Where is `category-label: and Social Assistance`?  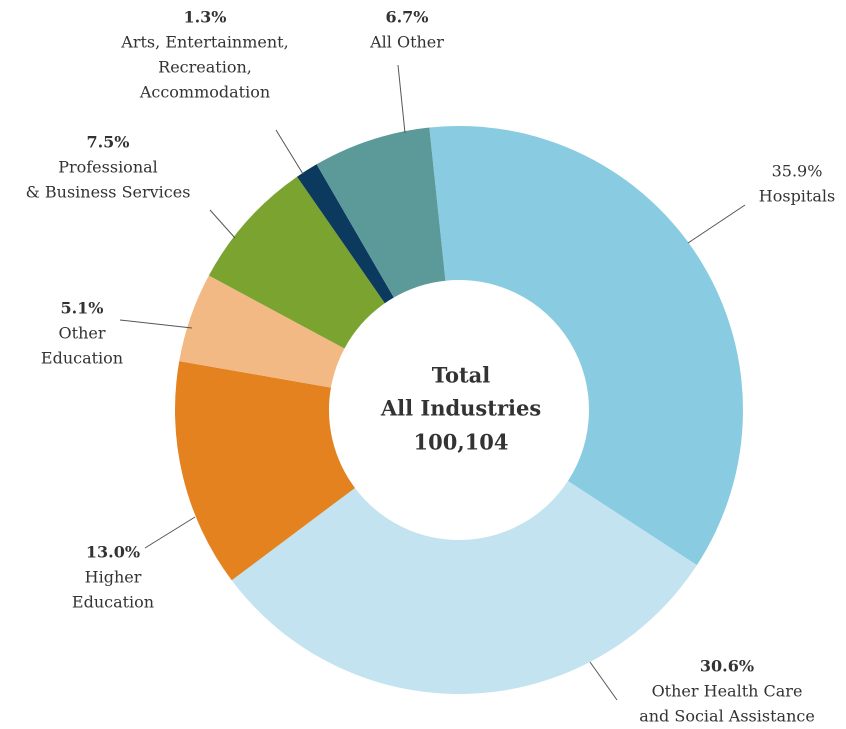 category-label: and Social Assistance is located at coordinates (727, 716).